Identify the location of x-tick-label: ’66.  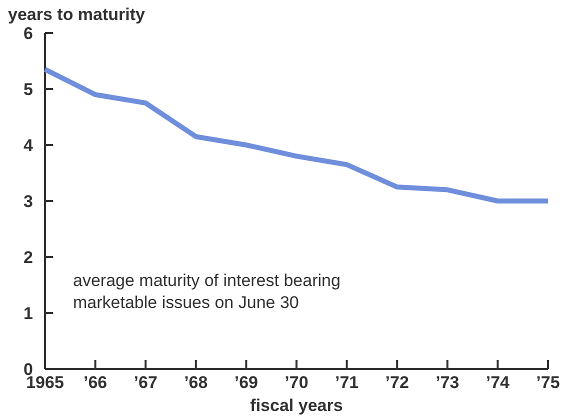
(95, 382).